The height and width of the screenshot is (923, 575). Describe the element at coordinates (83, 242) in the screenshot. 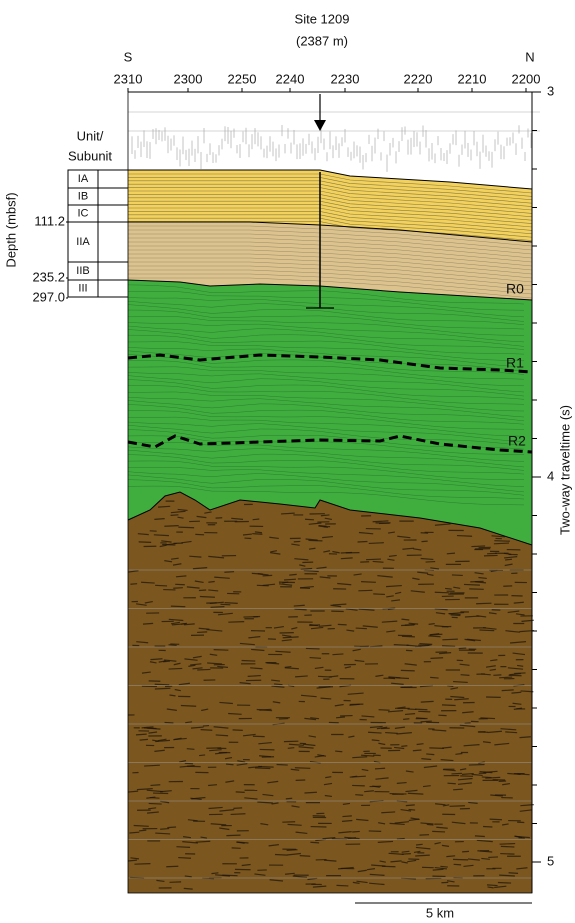

I see `unit-box` at that location.